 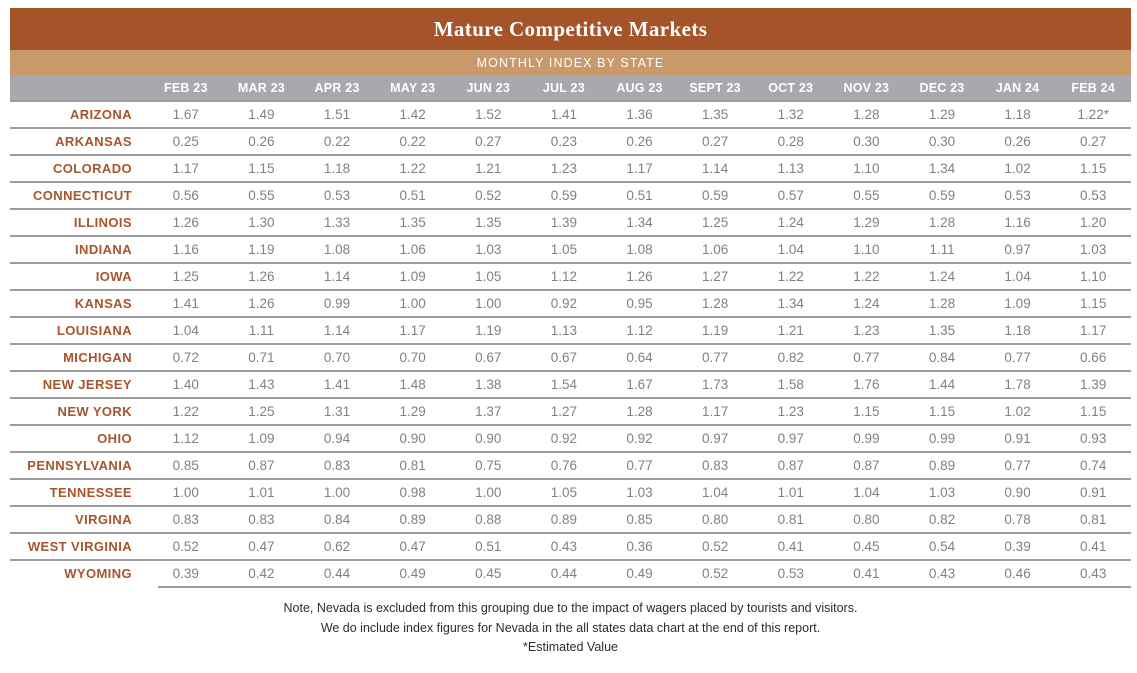 What do you see at coordinates (715, 330) in the screenshot?
I see `index-value: 1.19` at bounding box center [715, 330].